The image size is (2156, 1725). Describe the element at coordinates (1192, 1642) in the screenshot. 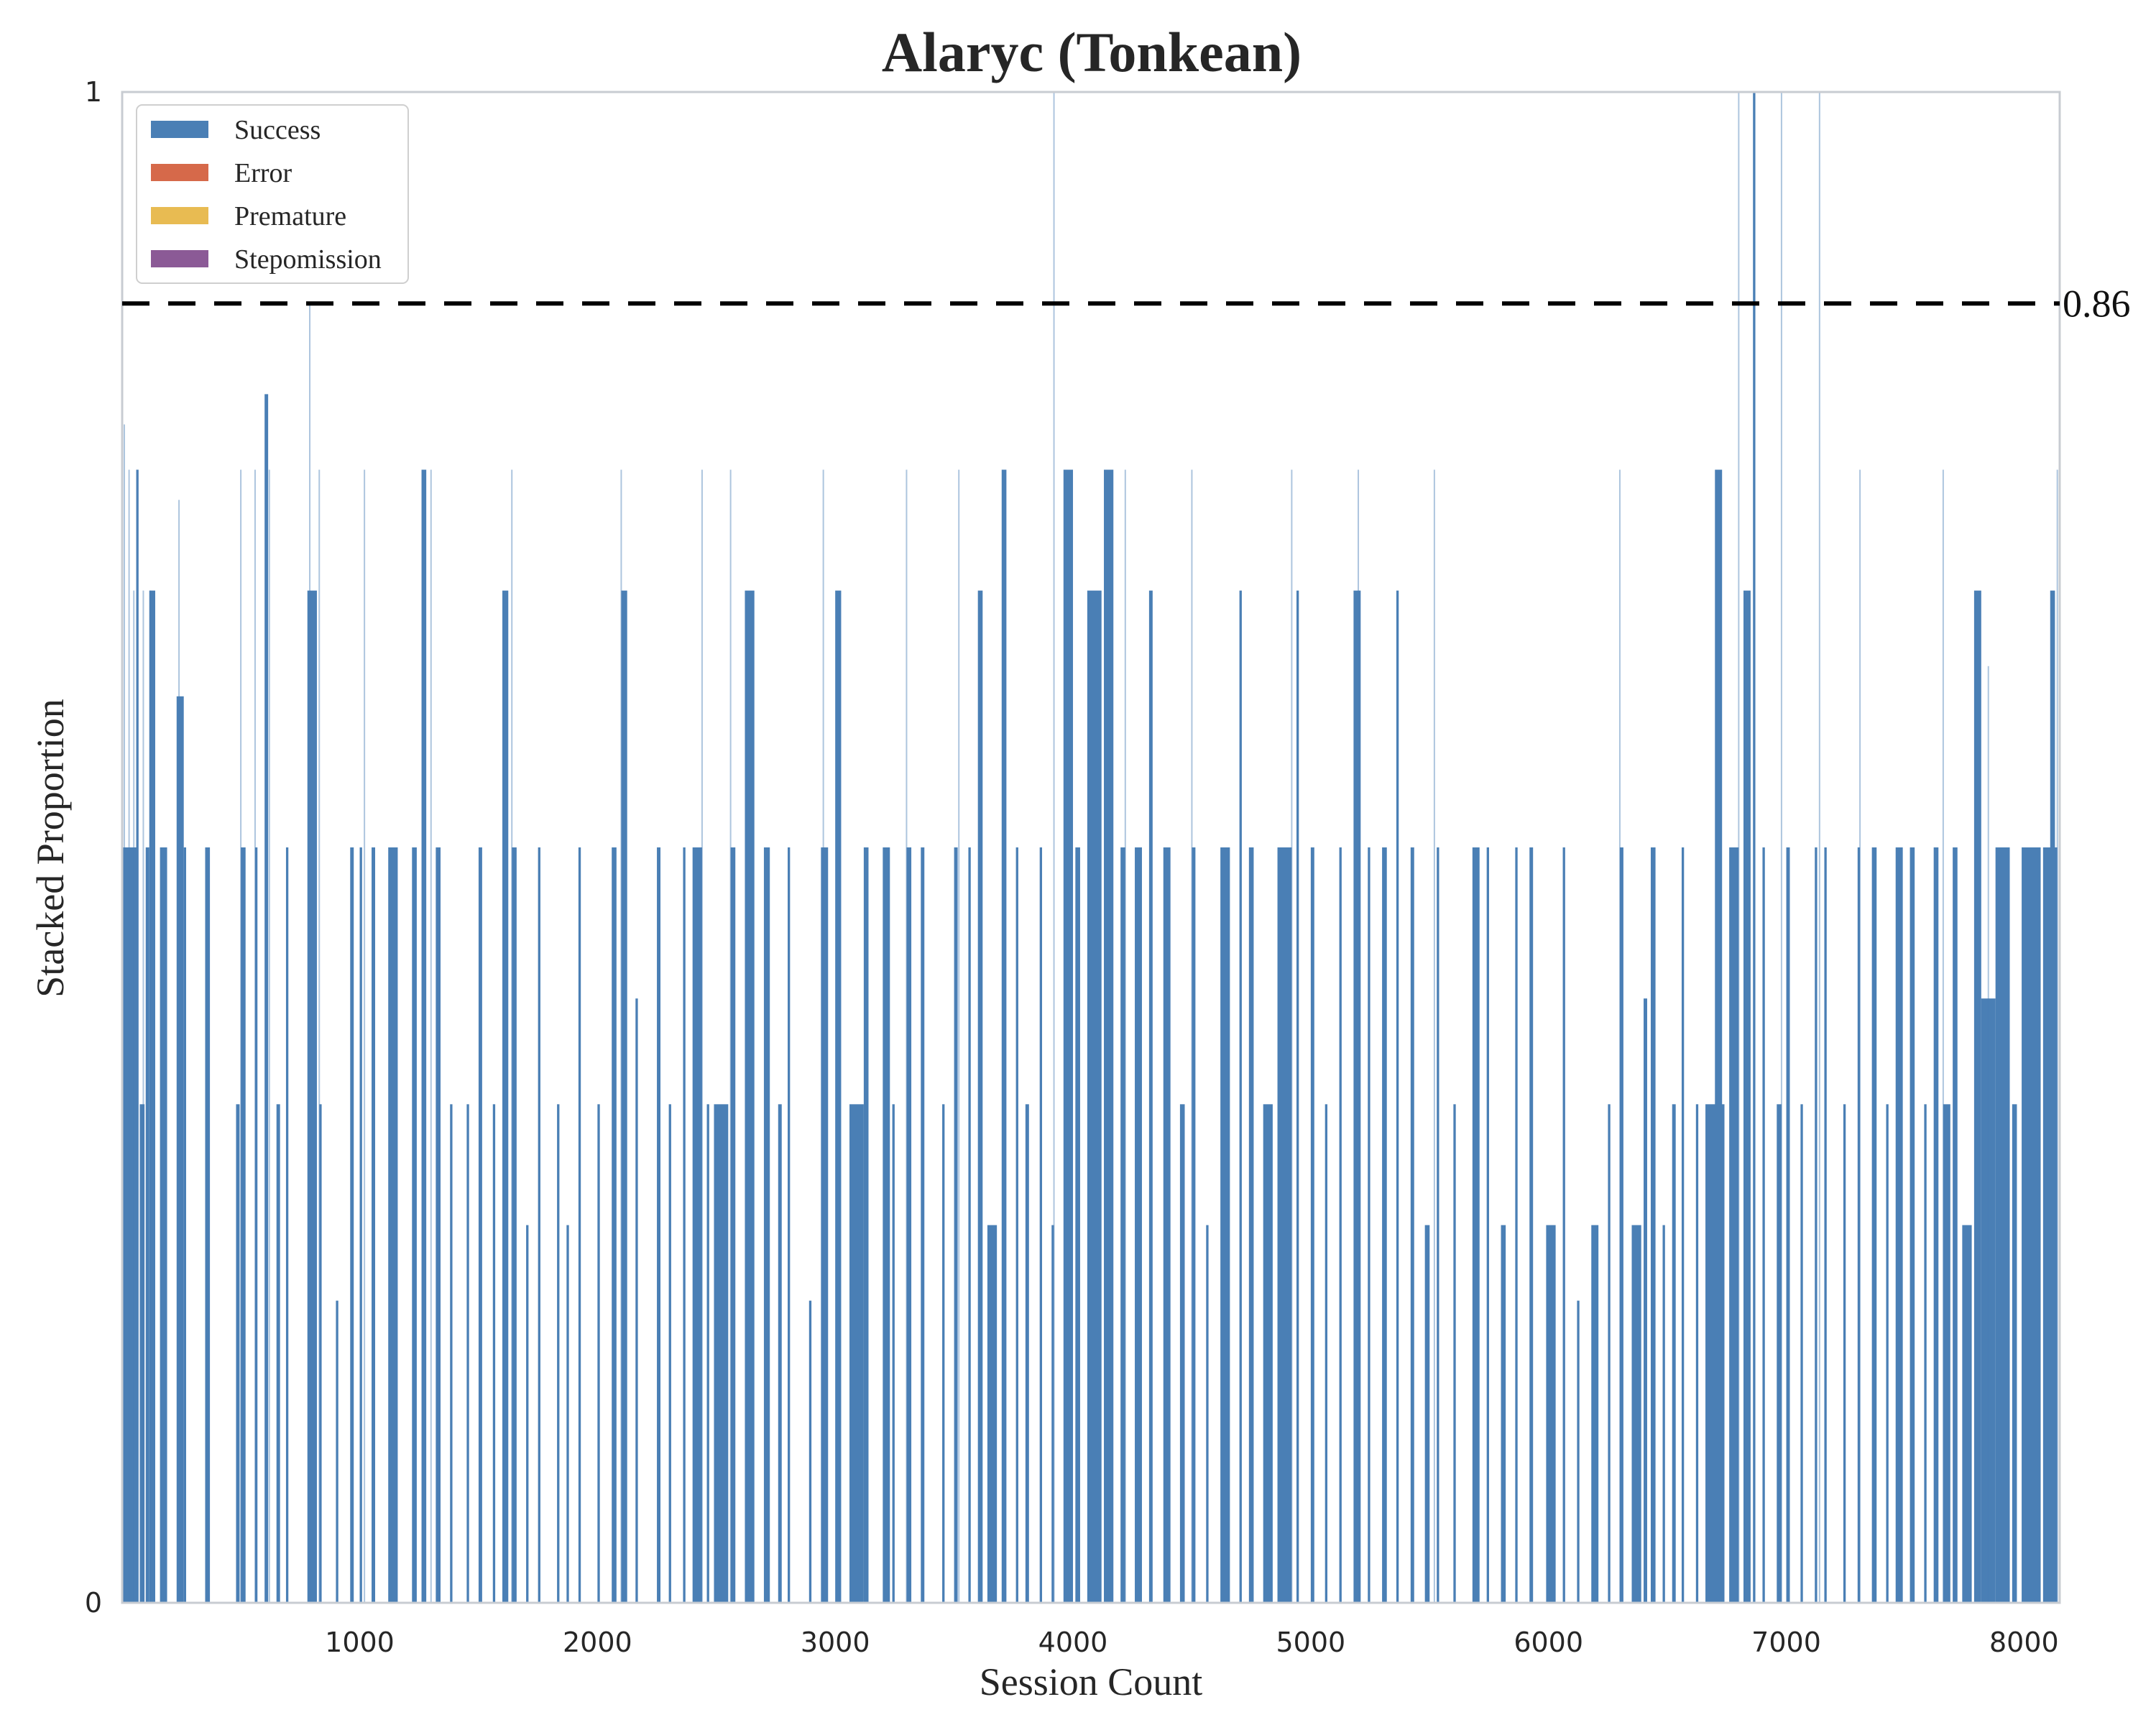

I see `x-ticks: 1000 2000 3000 4000 5000 6000 7000 8000` at that location.